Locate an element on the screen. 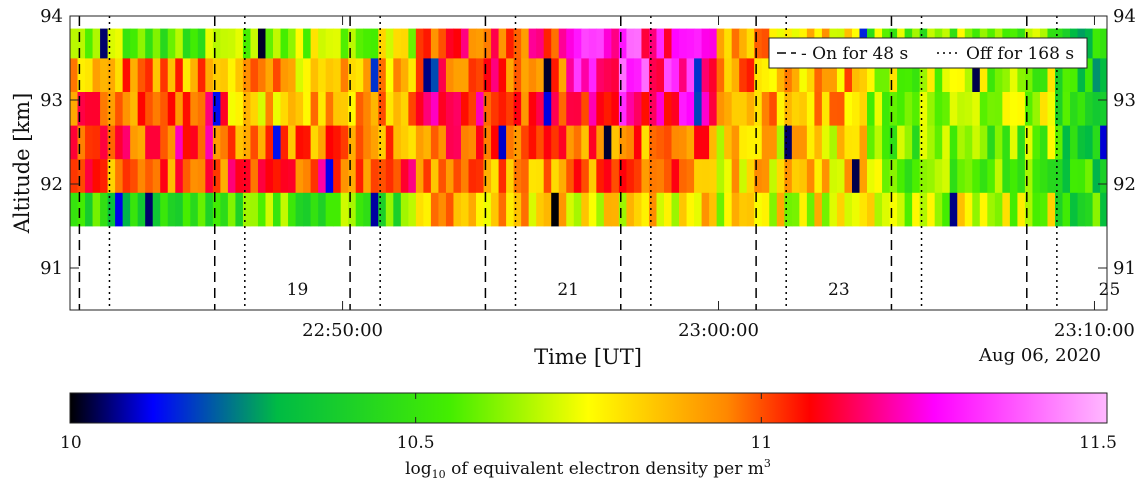 This screenshot has width=1135, height=485. x-tick-label: 23:00:00 is located at coordinates (718, 330).